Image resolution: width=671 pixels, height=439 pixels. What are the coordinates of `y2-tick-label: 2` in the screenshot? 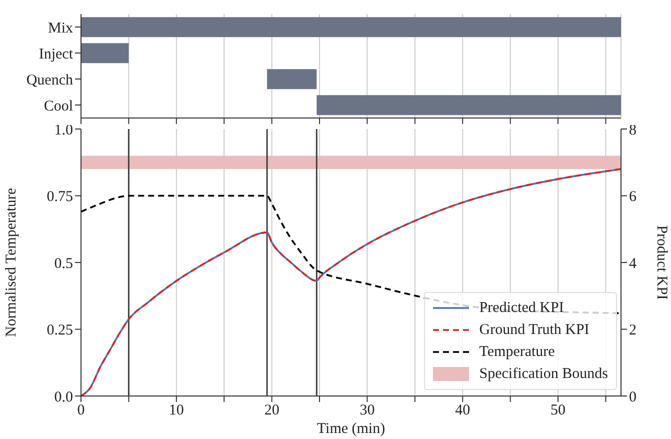 It's located at (632, 330).